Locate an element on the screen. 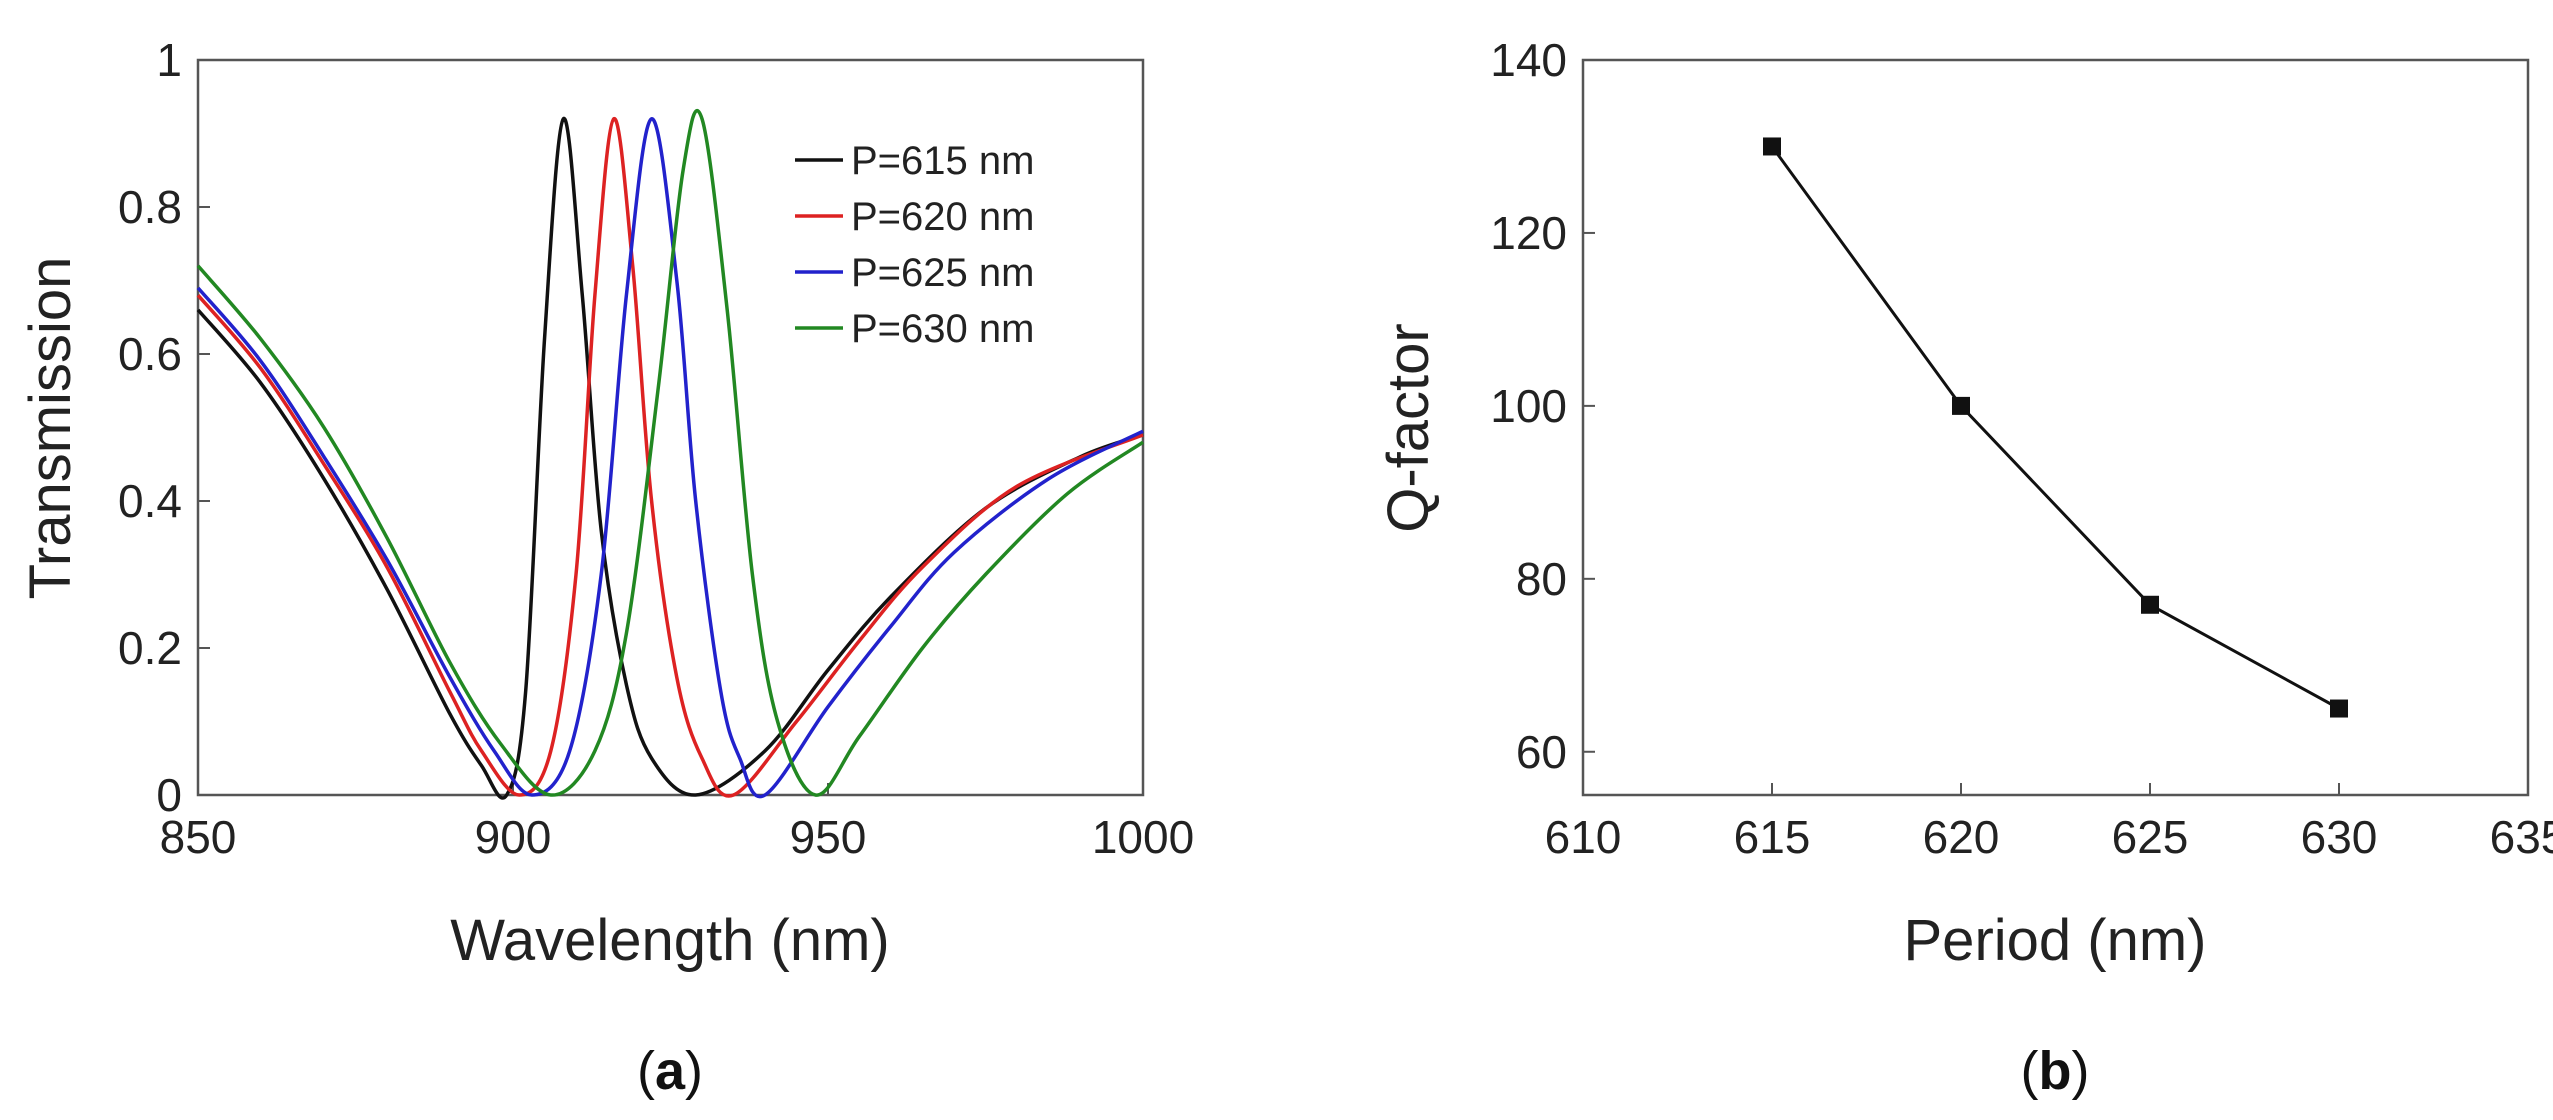 The height and width of the screenshot is (1120, 2553). panel-letter-b: b is located at coordinates (2055, 1071).